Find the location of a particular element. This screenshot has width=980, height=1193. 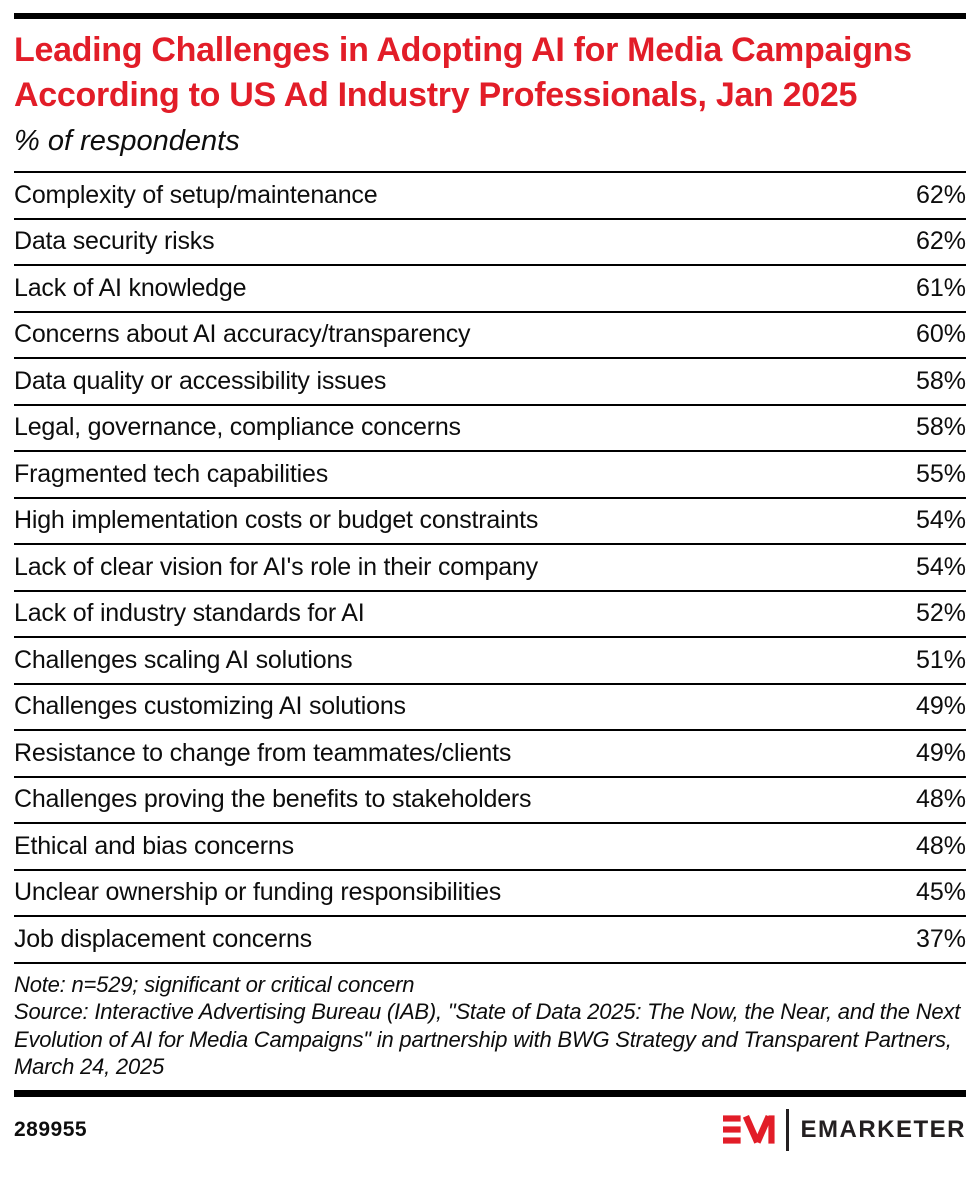

row-label: Data security risks is located at coordinates (114, 241).